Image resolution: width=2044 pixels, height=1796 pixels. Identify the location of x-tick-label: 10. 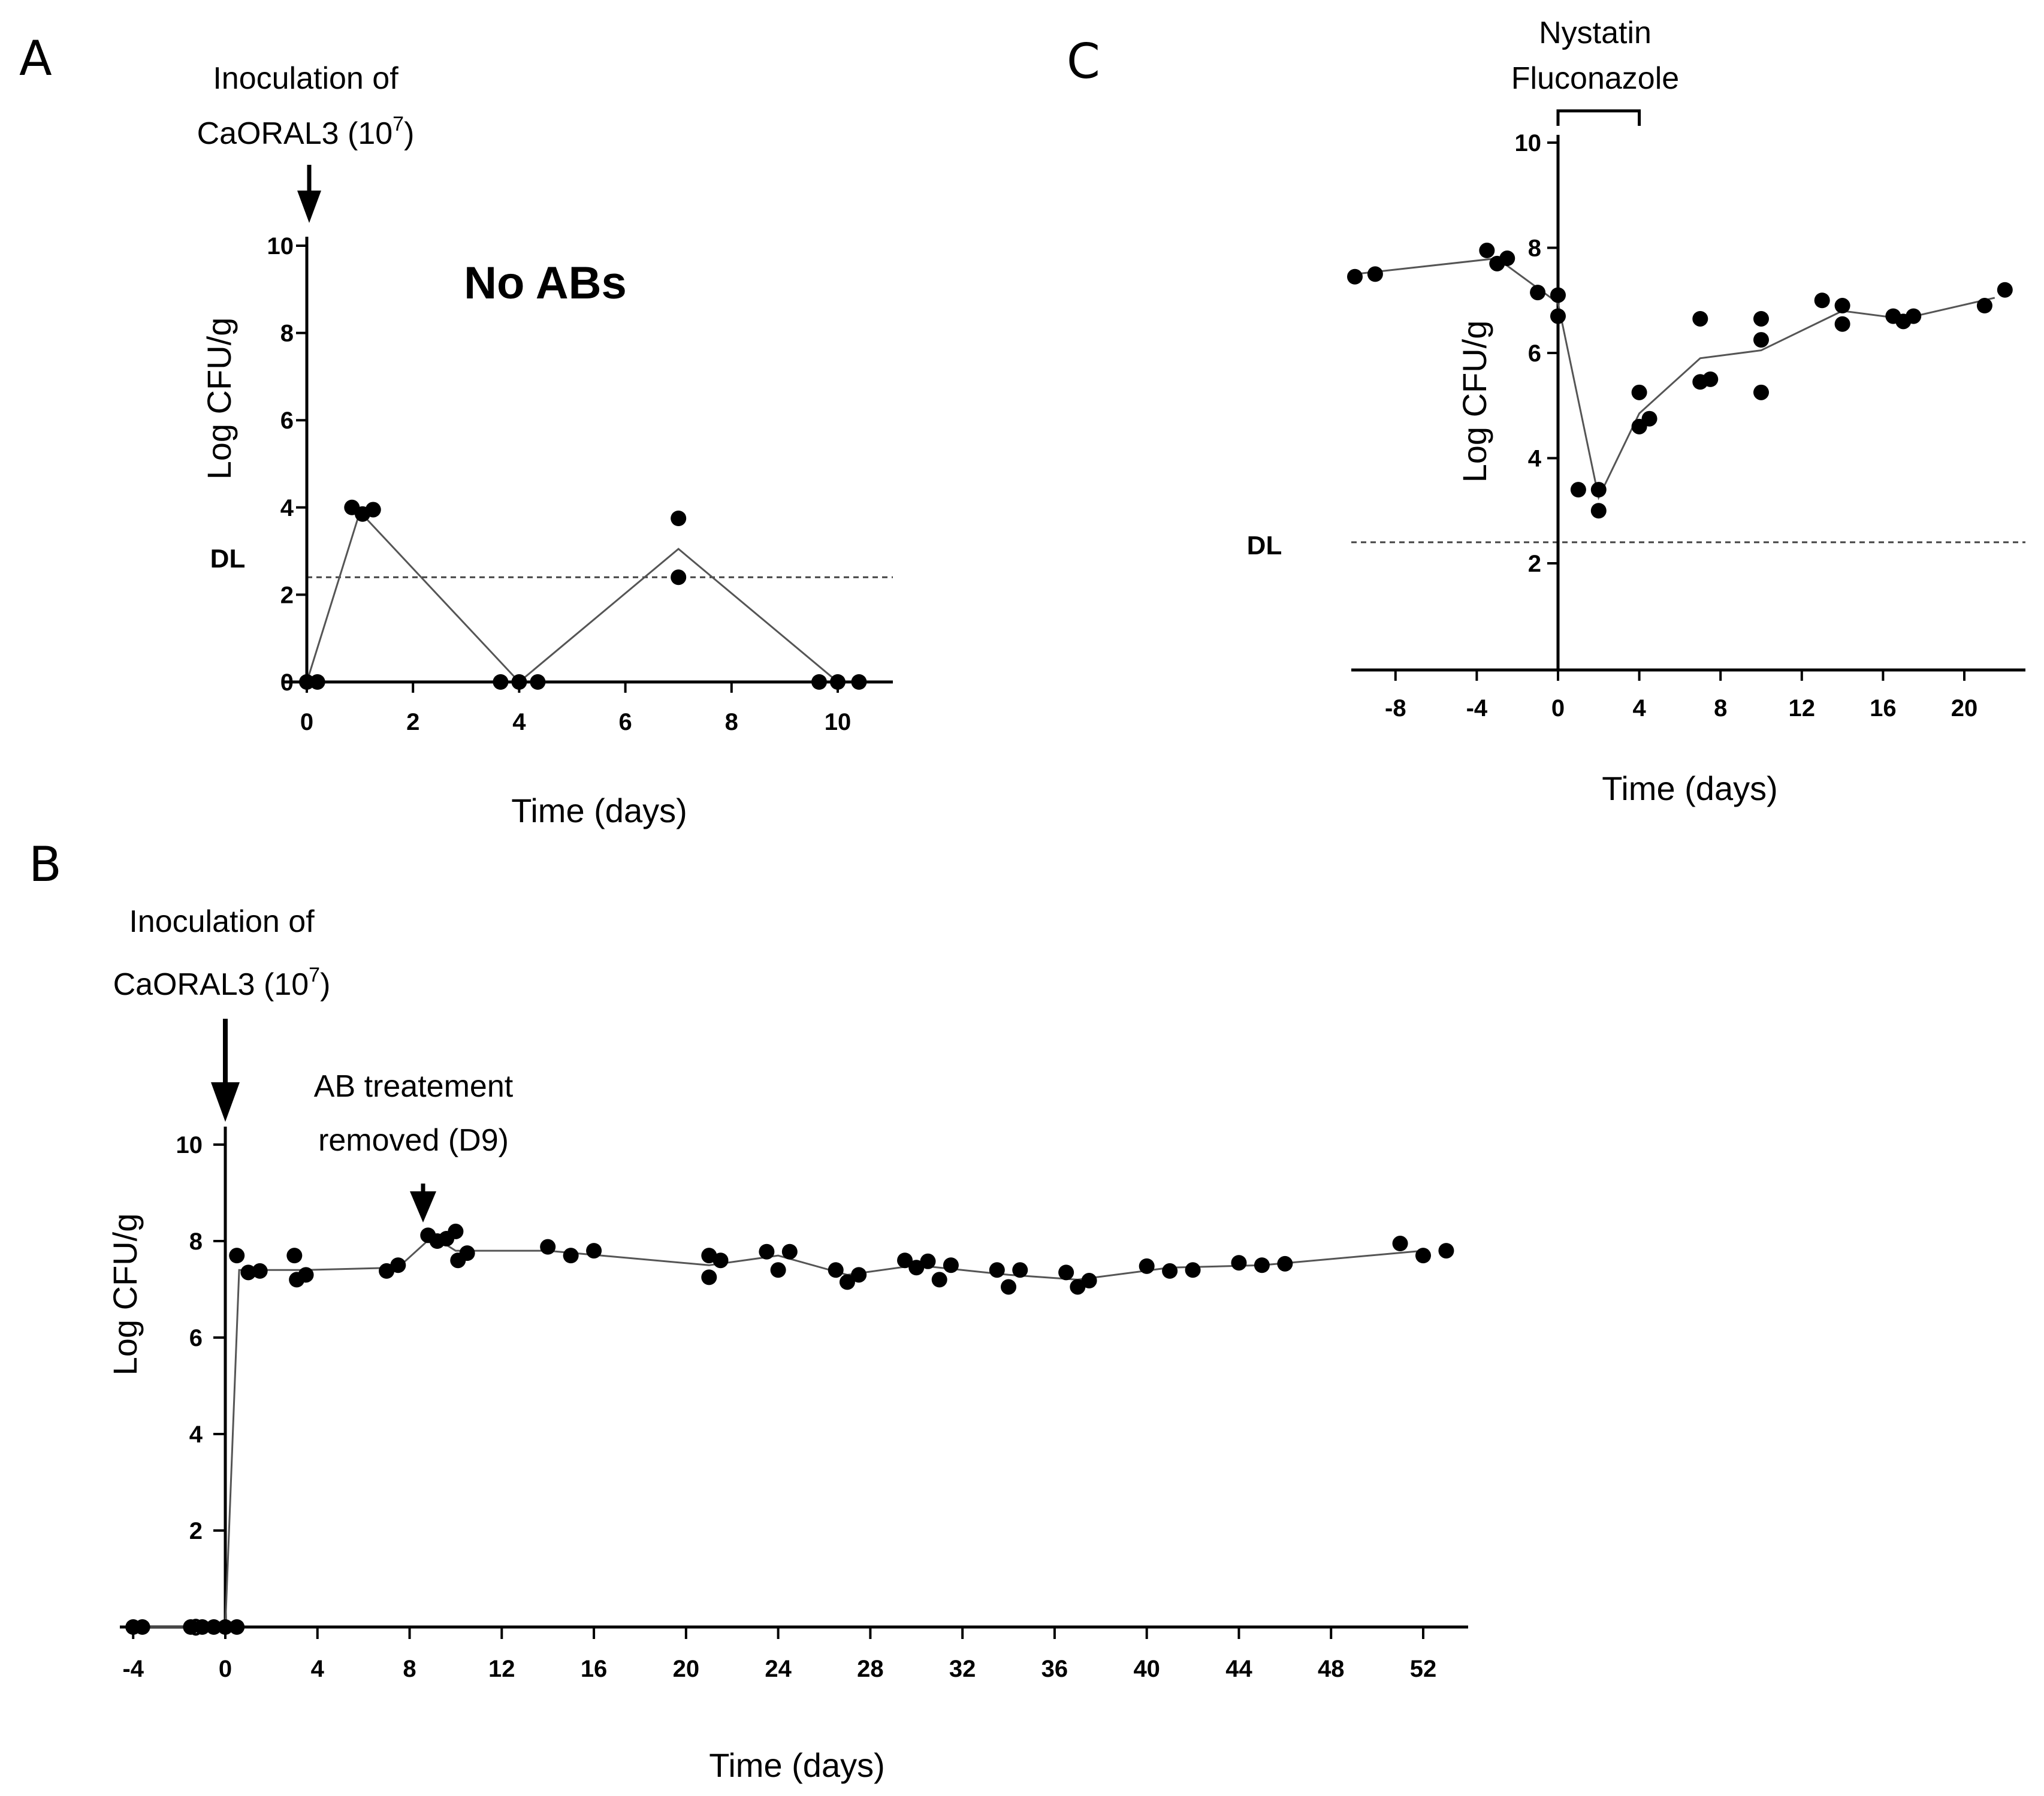
(839, 722).